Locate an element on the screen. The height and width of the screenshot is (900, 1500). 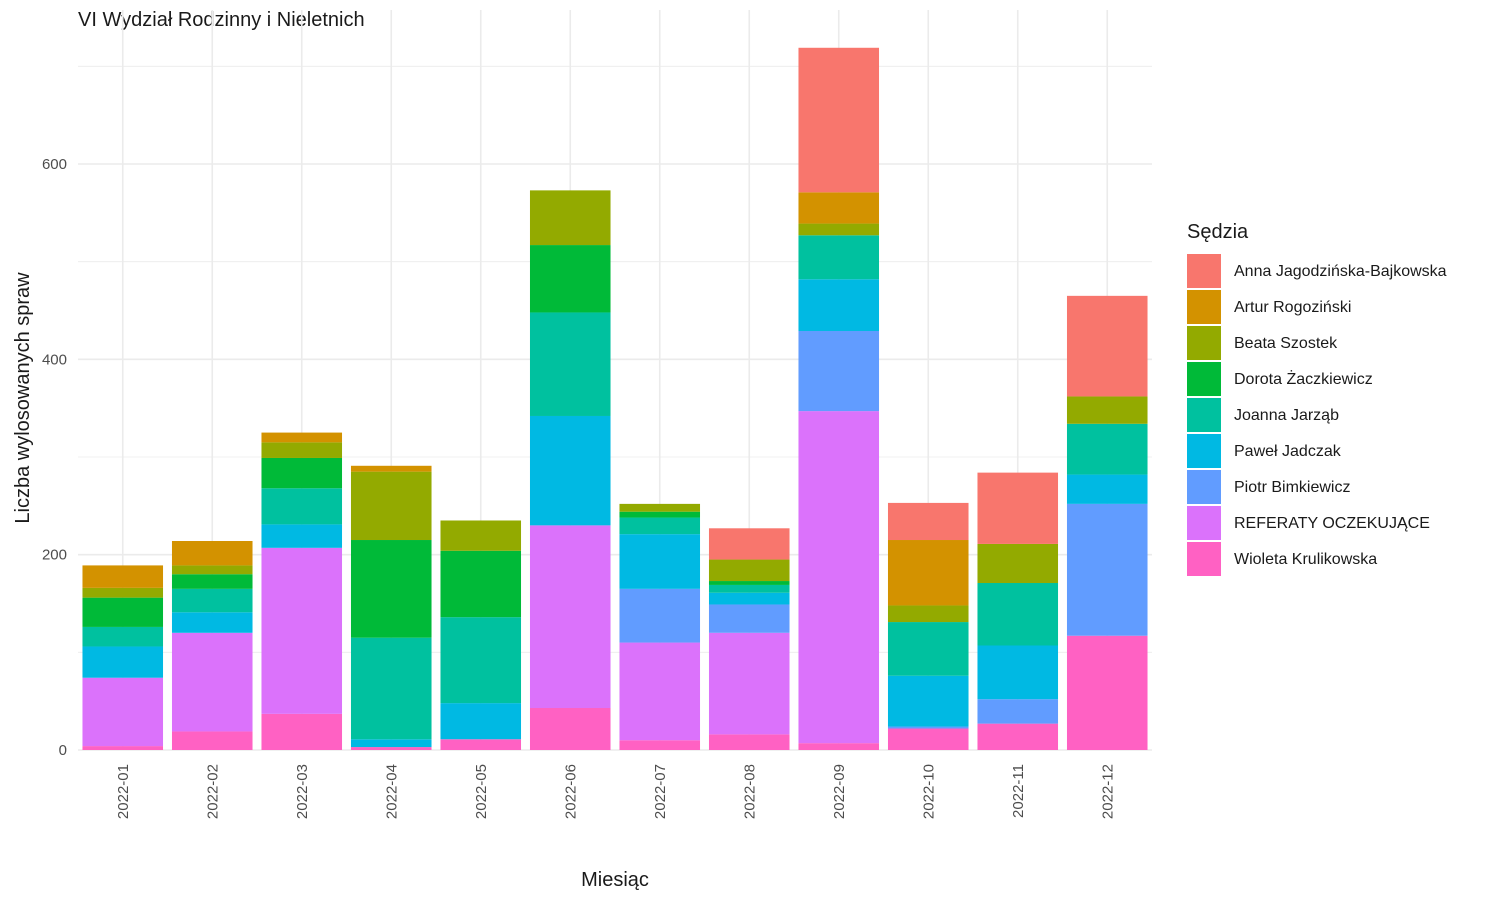
x-tick-label: 2022-04 is located at coordinates (391, 791).